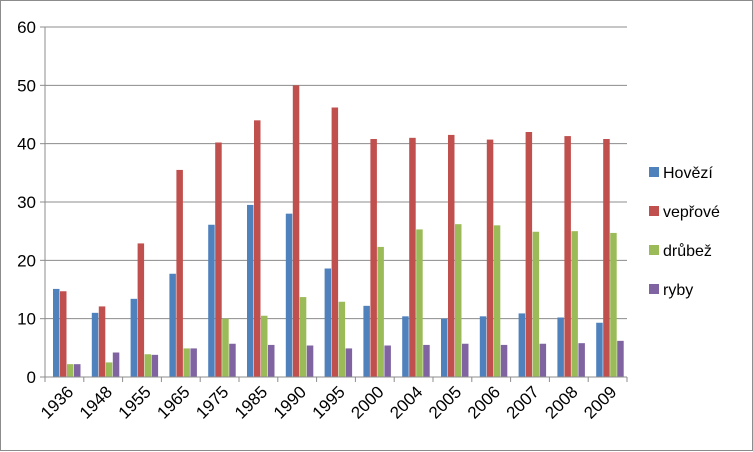  I want to click on bar-ryby-1948, so click(116, 364).